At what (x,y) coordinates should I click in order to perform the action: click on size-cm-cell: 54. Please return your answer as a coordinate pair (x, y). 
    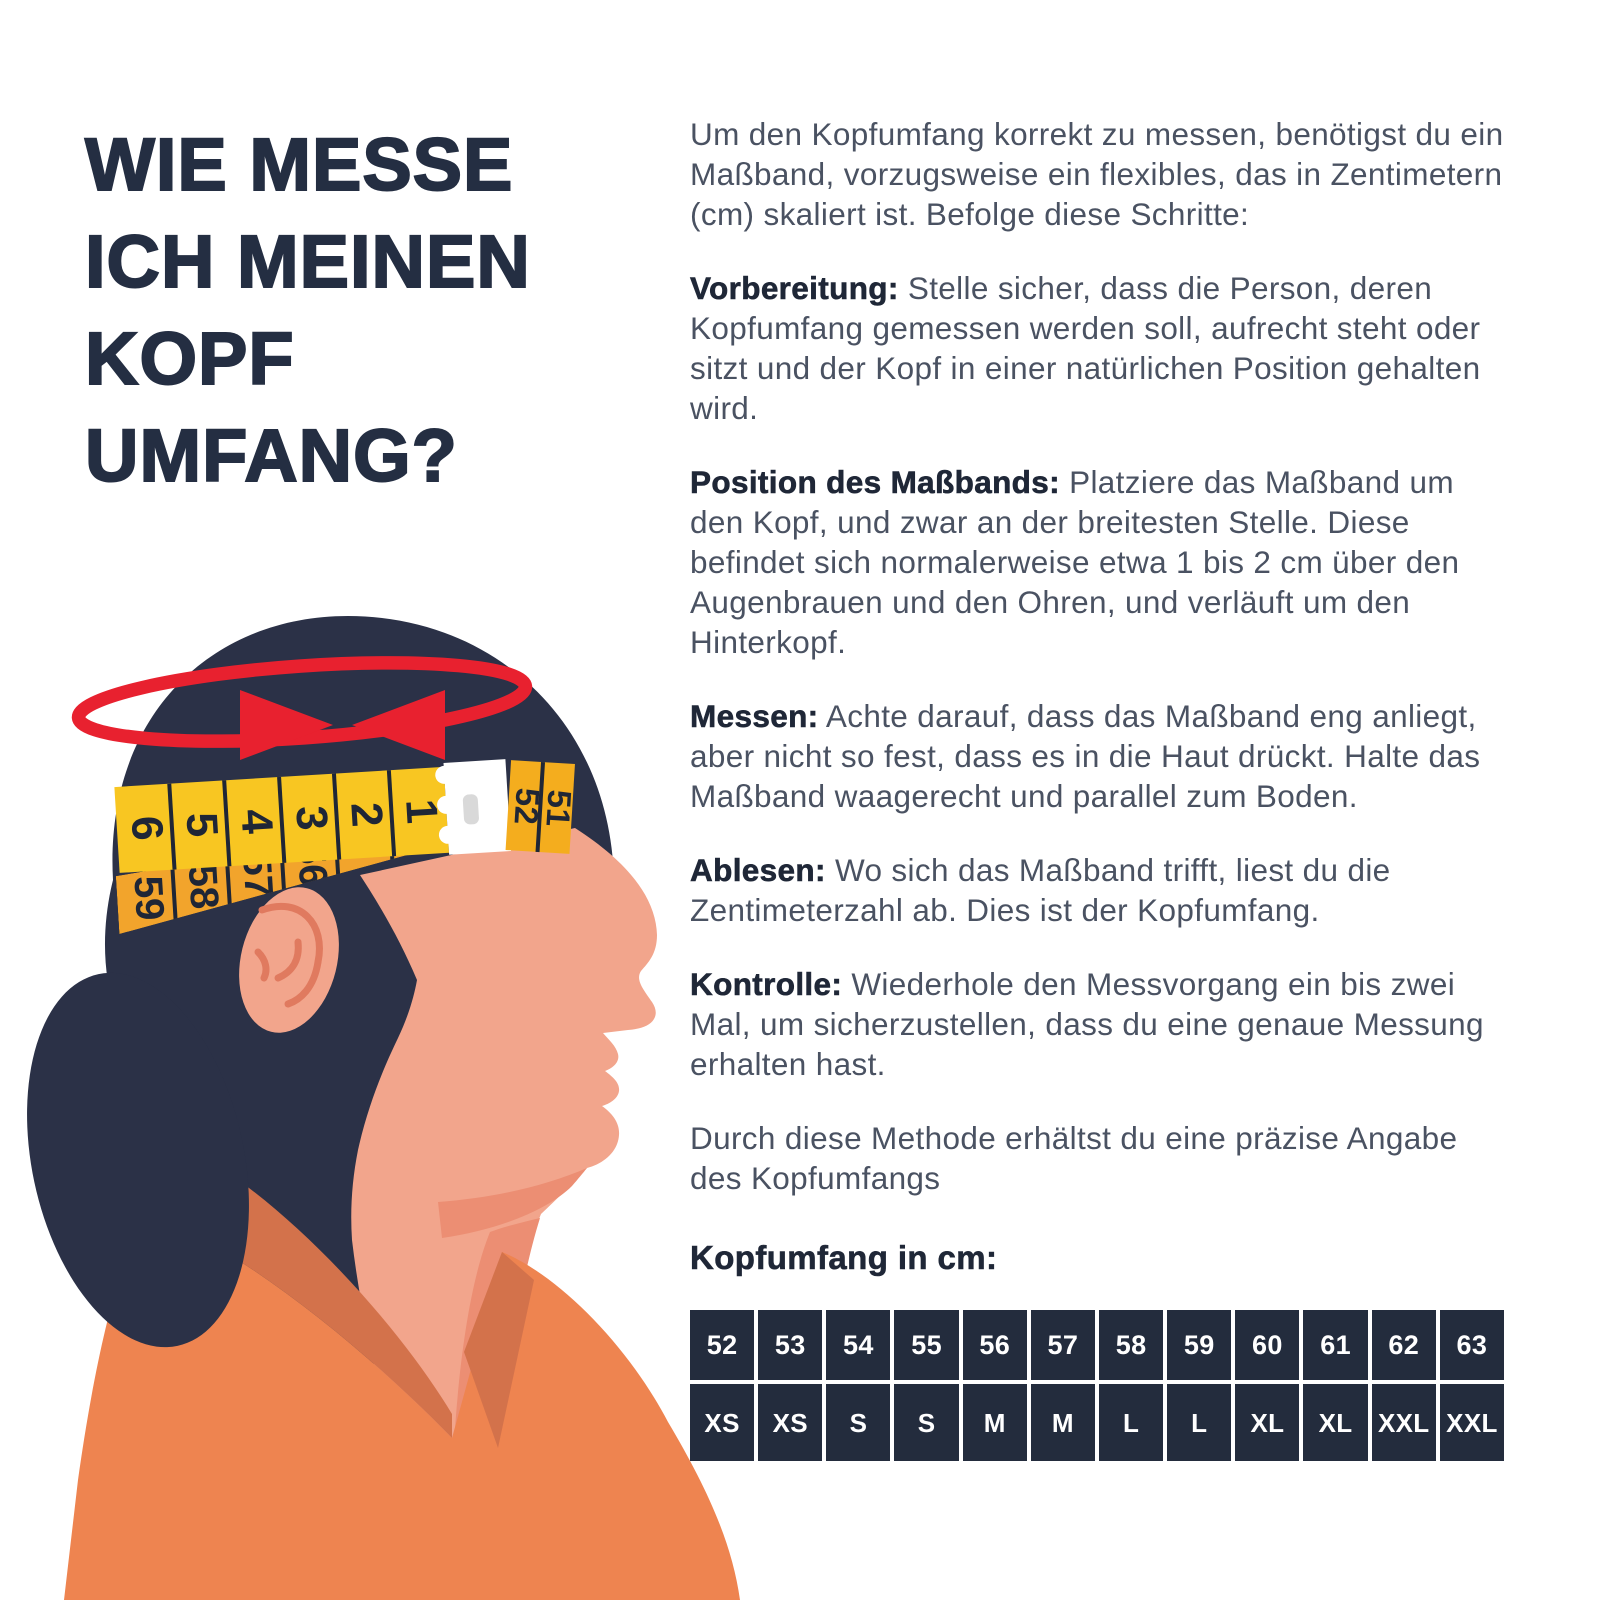
    Looking at the image, I should click on (858, 1345).